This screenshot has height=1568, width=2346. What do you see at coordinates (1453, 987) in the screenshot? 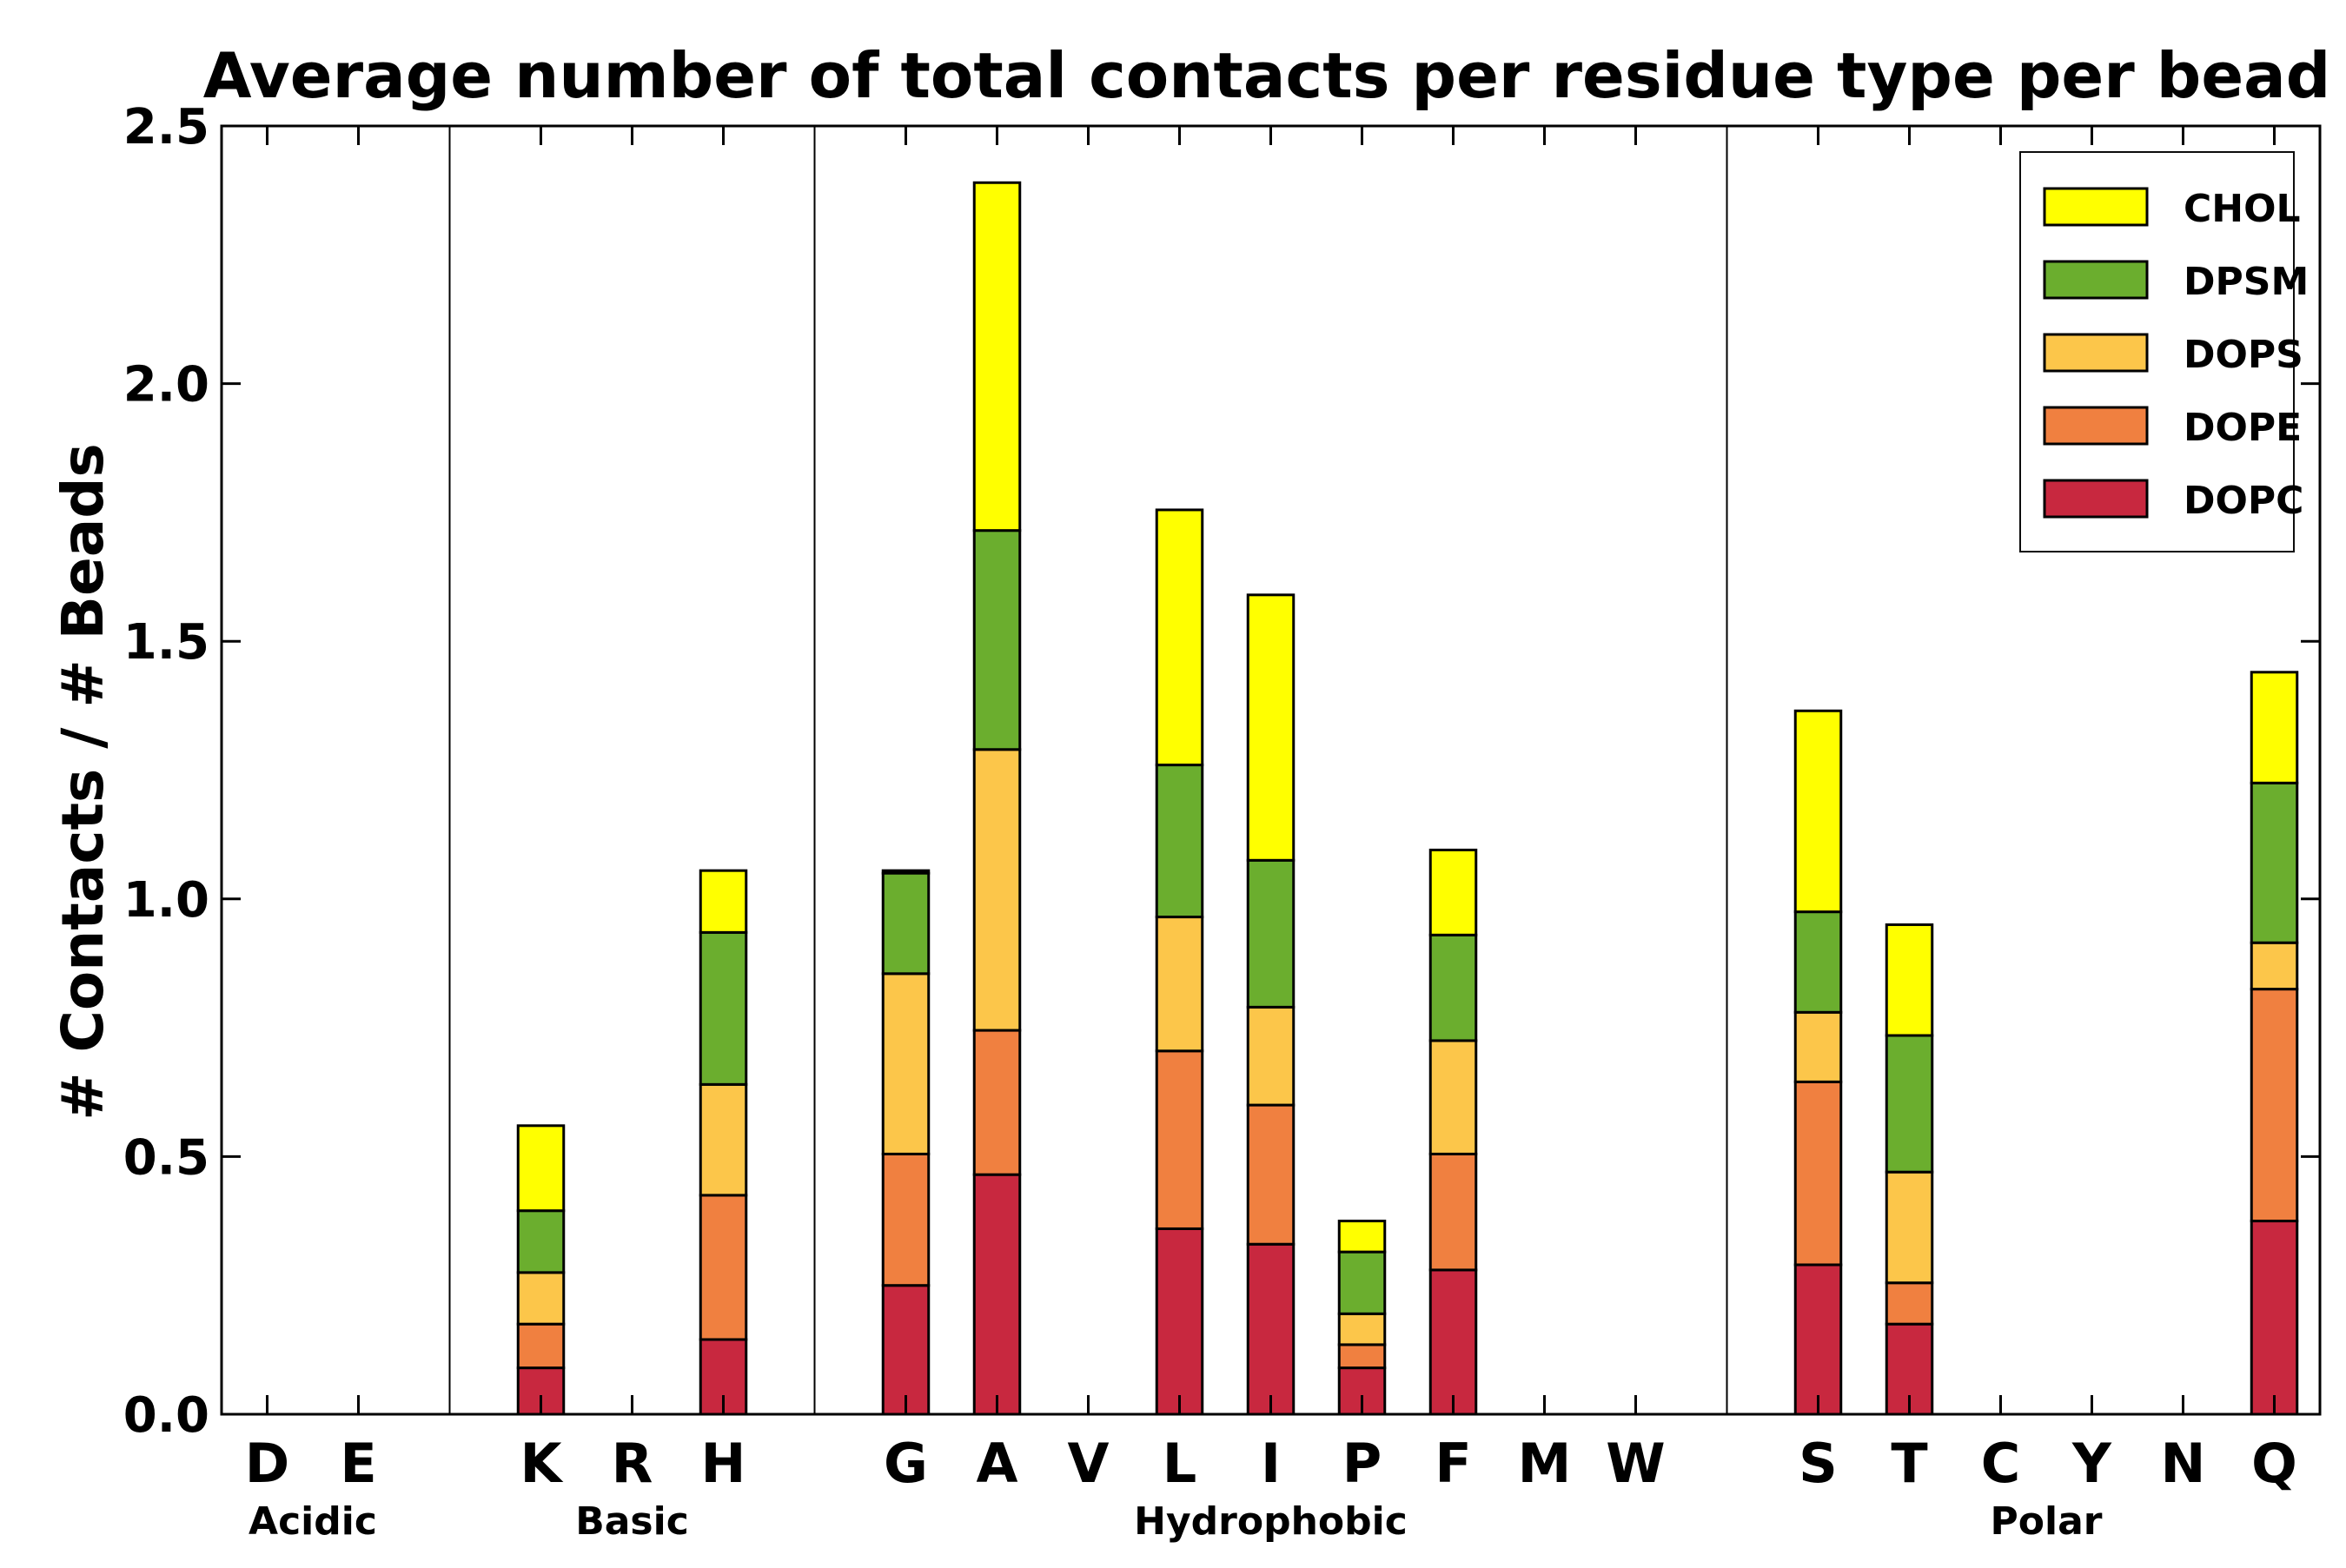
I see `bar-segment-F-dpsm` at bounding box center [1453, 987].